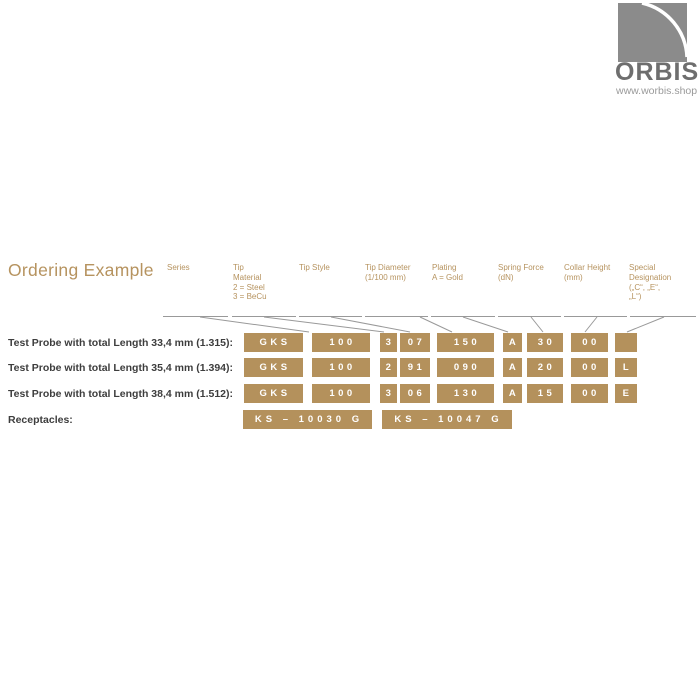  I want to click on receptacle-code: KS – 10030 G, so click(307, 419).